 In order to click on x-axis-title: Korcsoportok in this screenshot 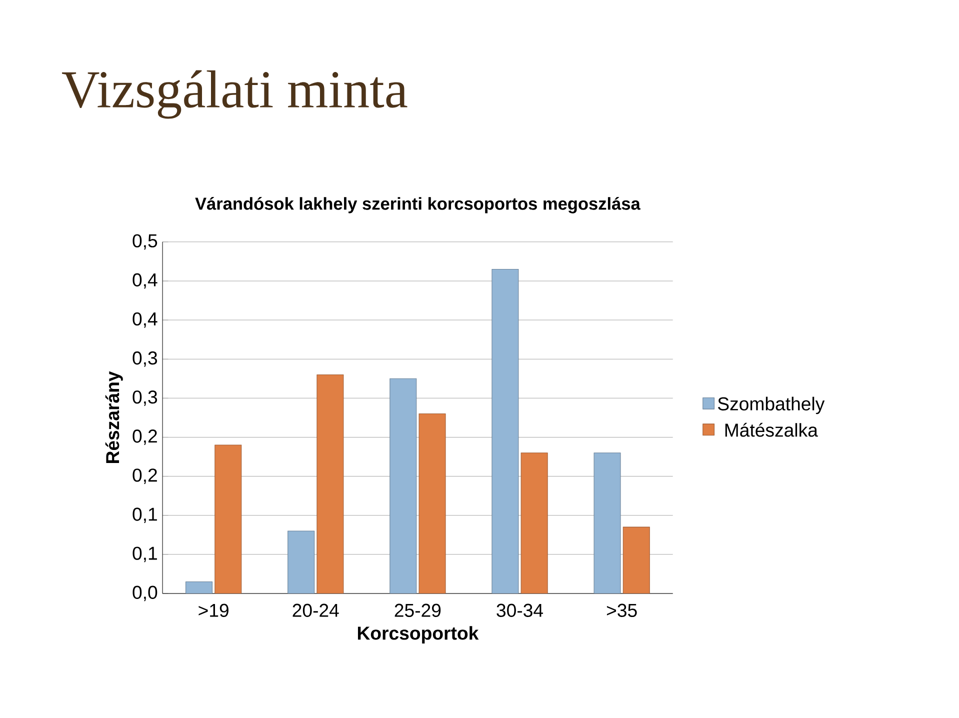, I will do `click(418, 635)`.